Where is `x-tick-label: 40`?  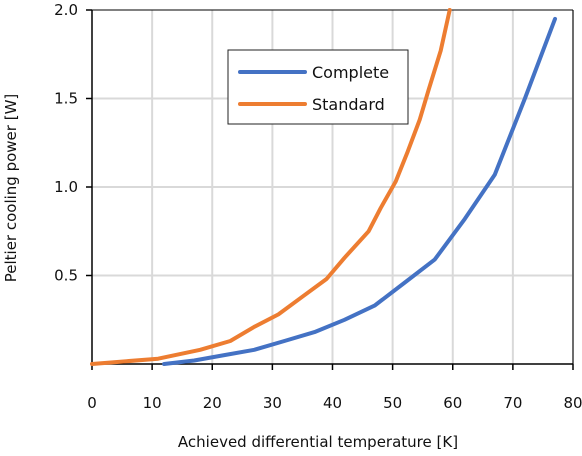 x-tick-label: 40 is located at coordinates (332, 403).